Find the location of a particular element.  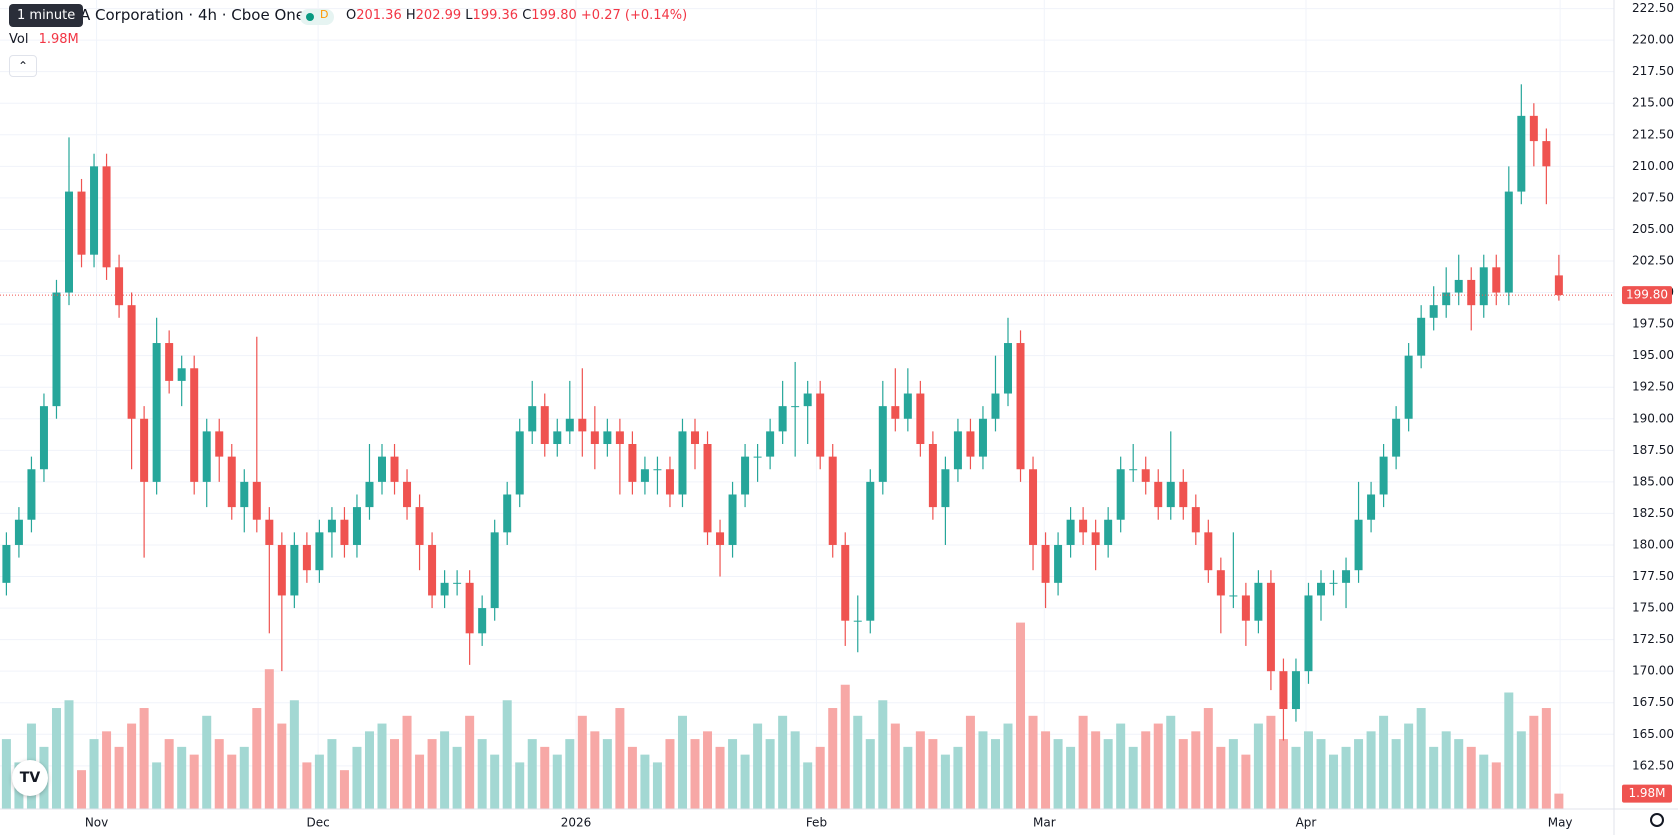

chart-title: A Corporation · 4h · Cboe One is located at coordinates (193, 15).